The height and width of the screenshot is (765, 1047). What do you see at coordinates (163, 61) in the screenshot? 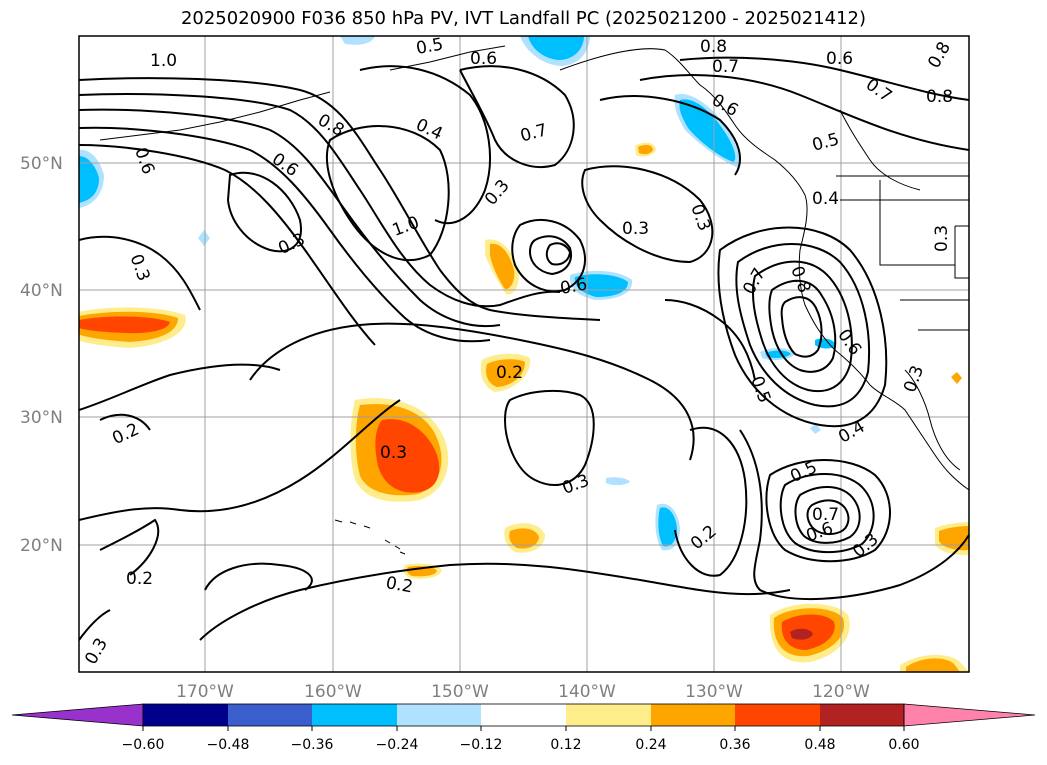
I see `contour-label: 1.0` at bounding box center [163, 61].